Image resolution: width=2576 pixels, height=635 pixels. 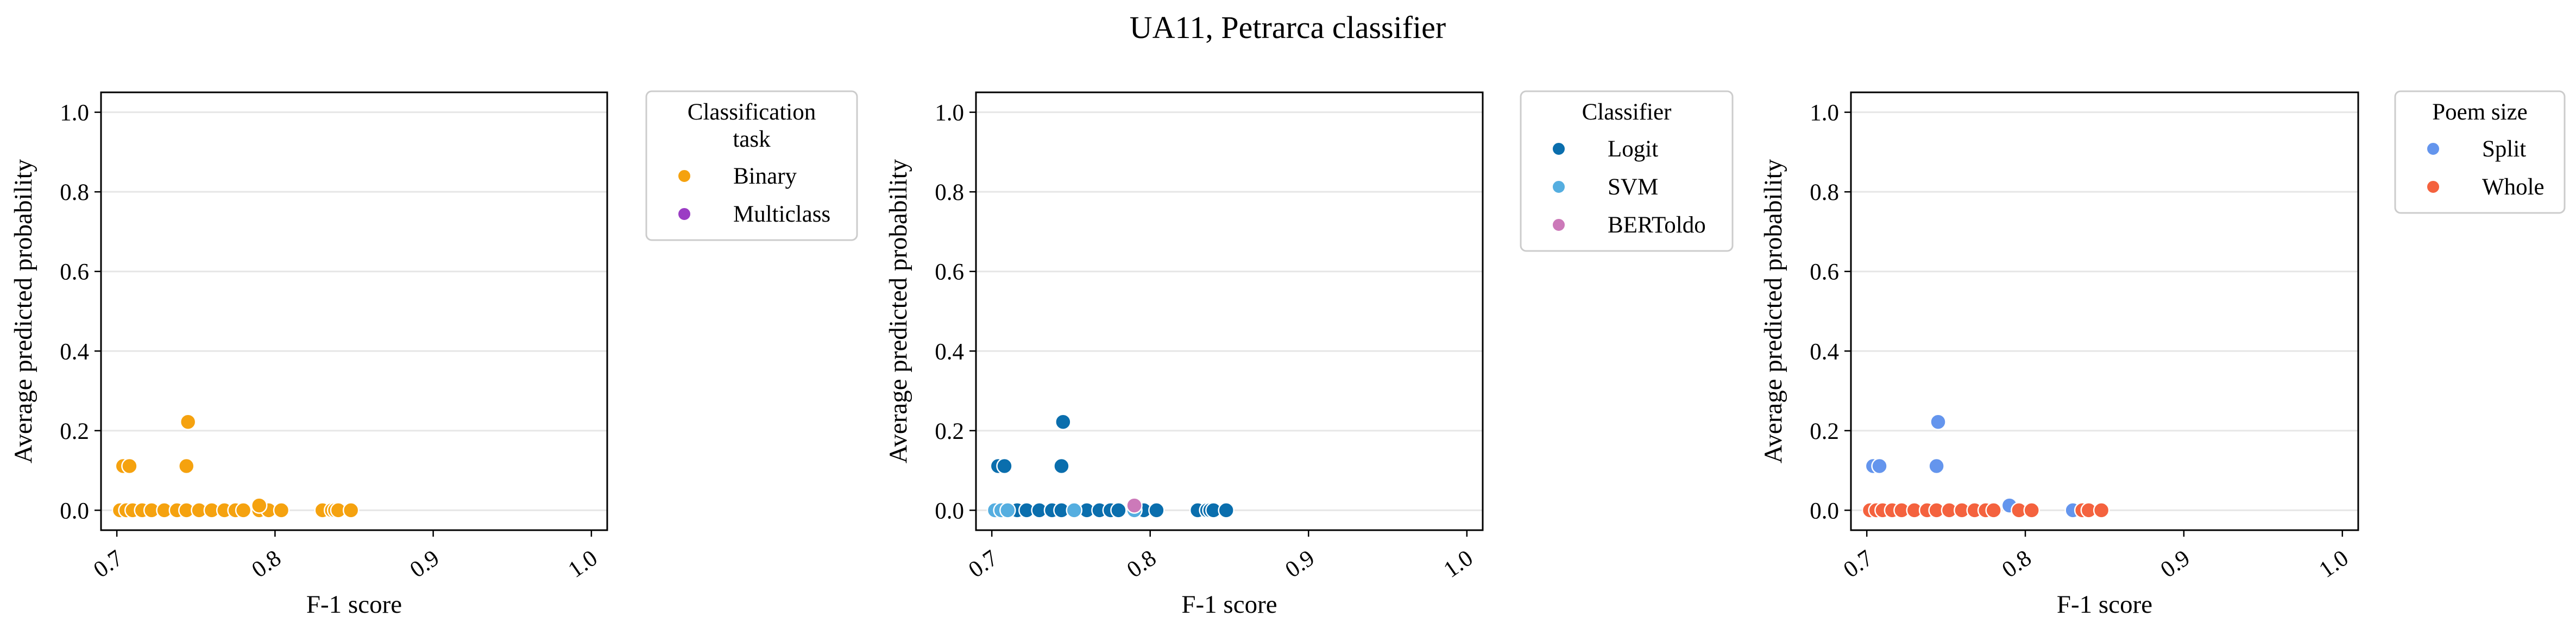 I want to click on legend-title: Classifier, so click(x=1627, y=112).